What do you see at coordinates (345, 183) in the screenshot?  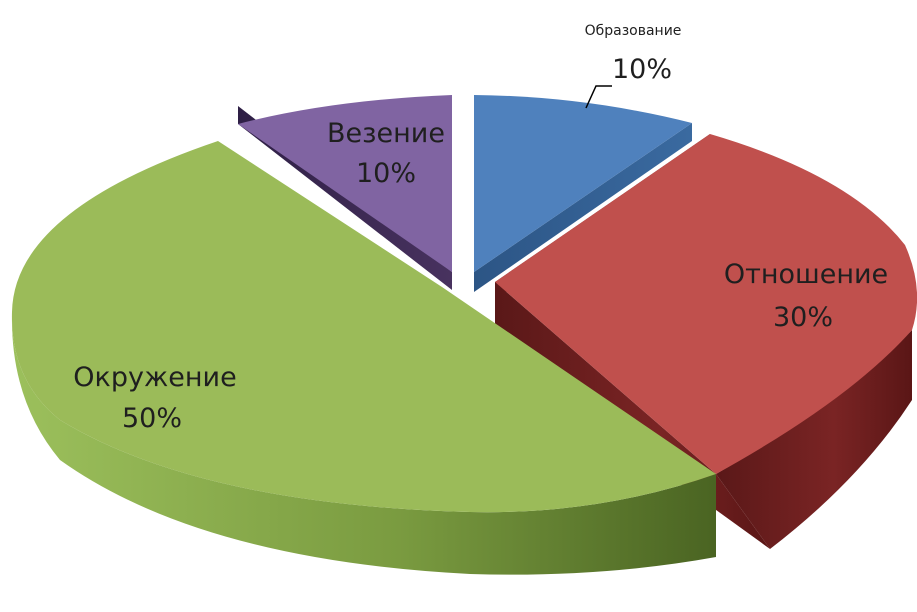 I see `slice-vezenie` at bounding box center [345, 183].